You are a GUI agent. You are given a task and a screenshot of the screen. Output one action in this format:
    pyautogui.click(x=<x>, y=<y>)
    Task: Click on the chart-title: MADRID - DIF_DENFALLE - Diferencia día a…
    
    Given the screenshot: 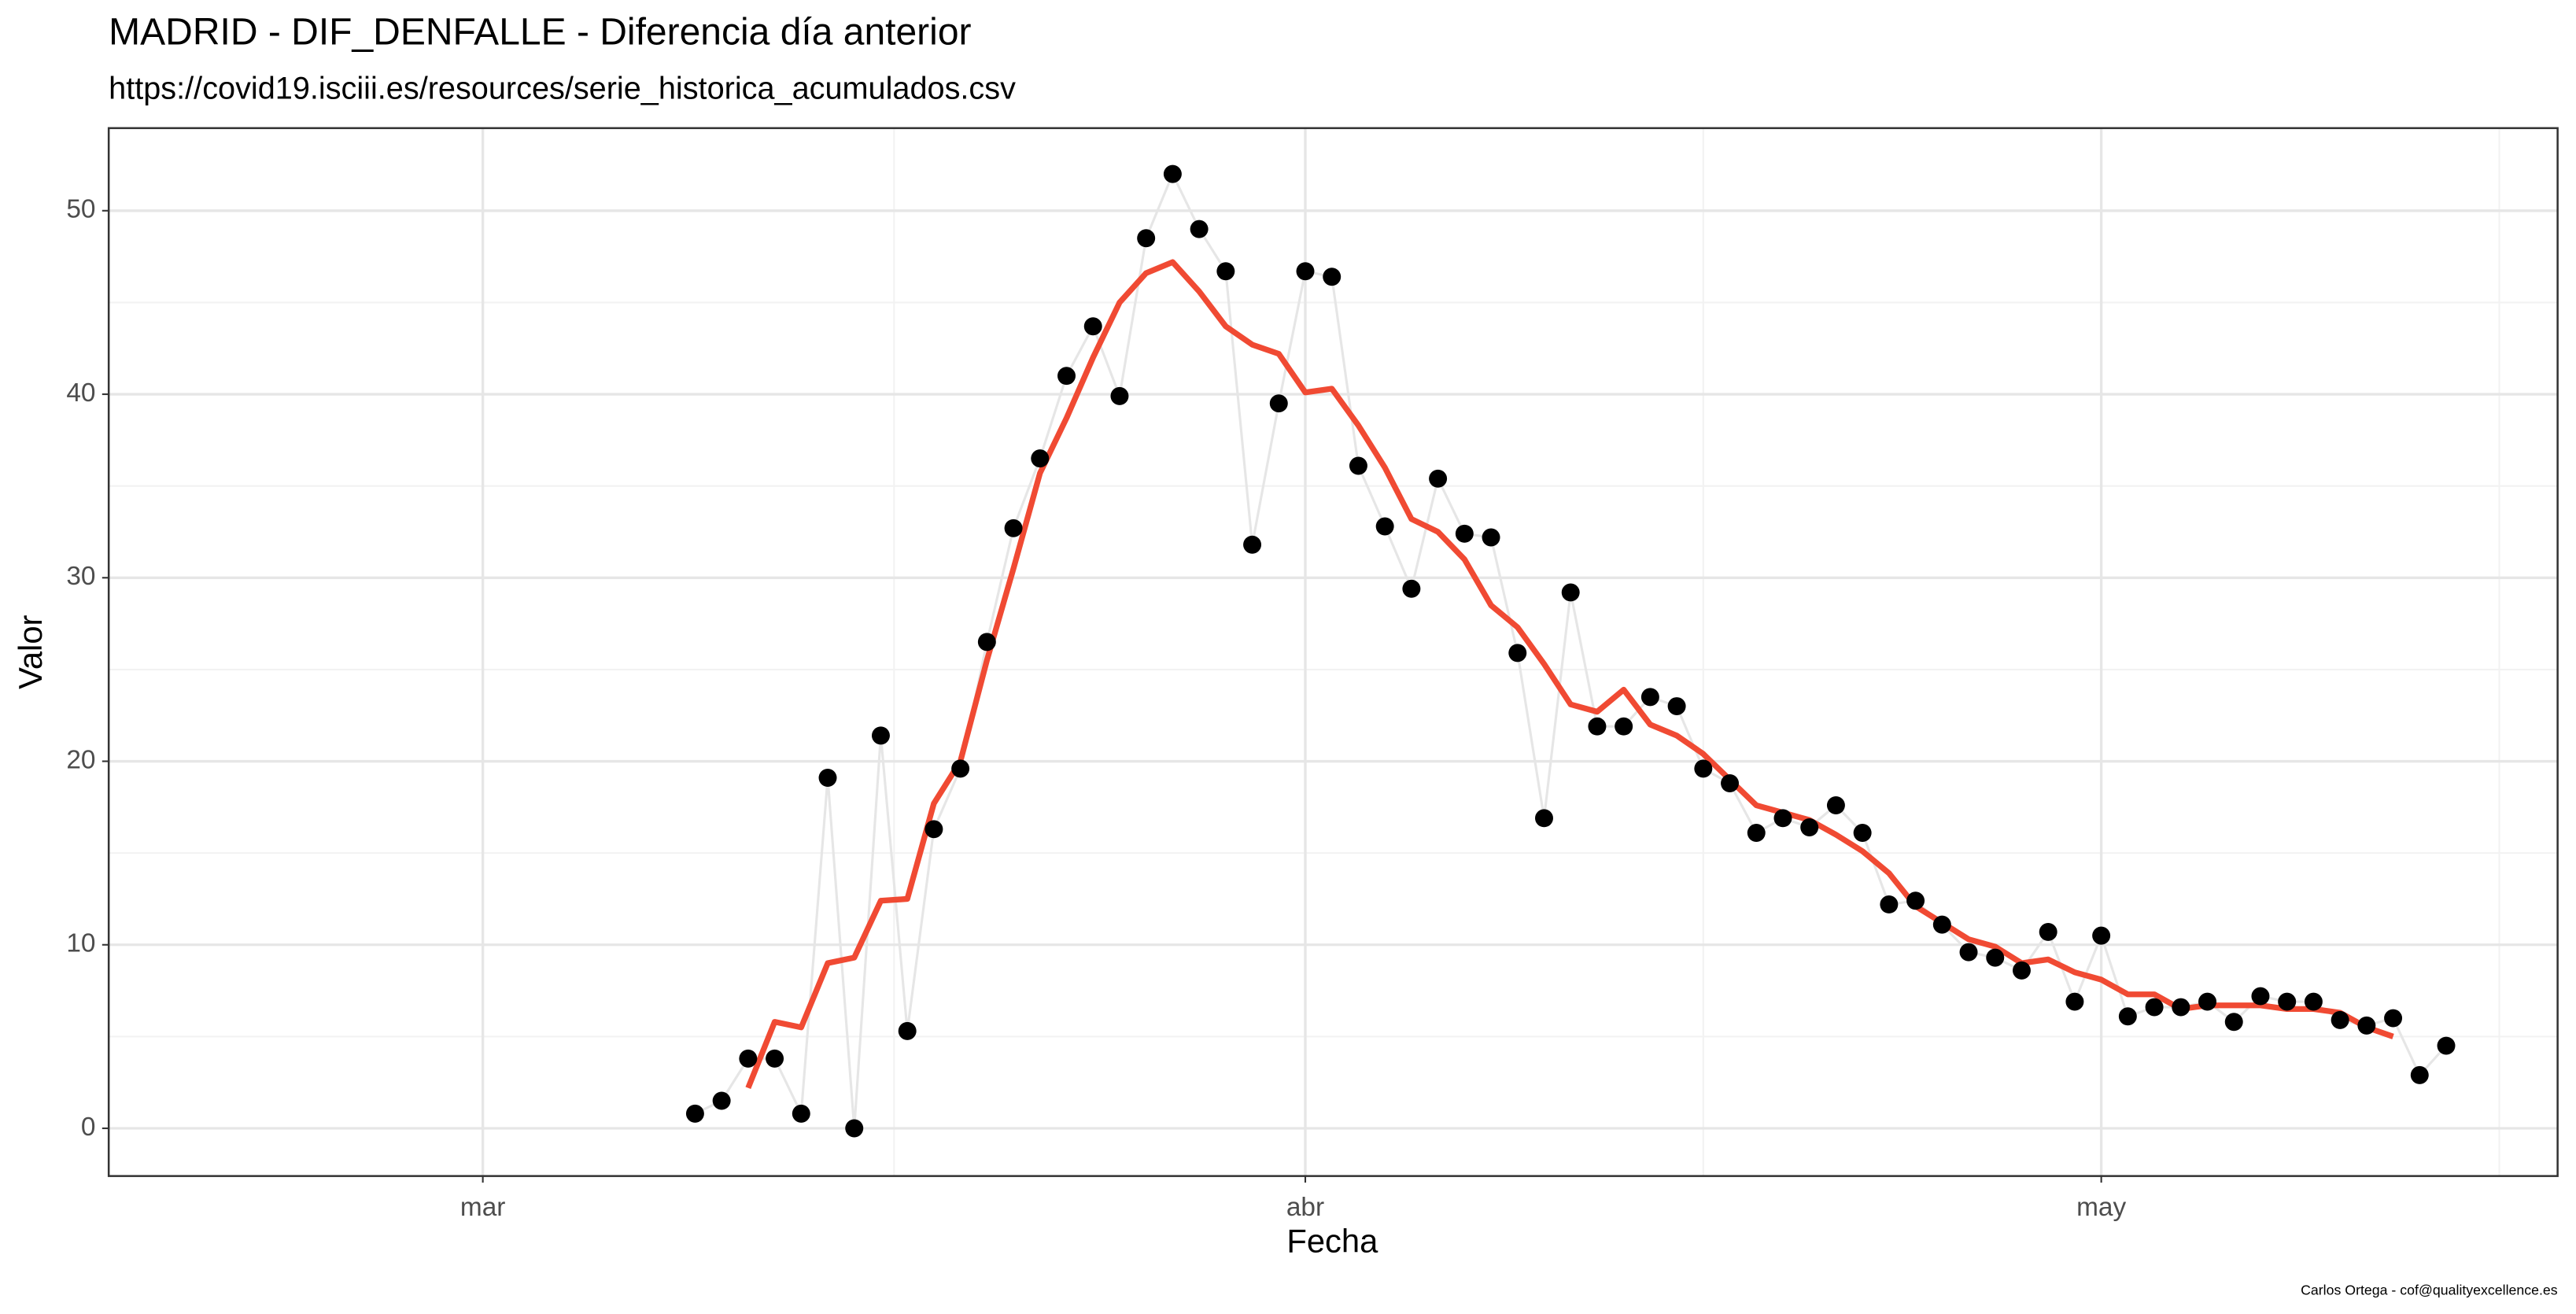 What is the action you would take?
    pyautogui.click(x=540, y=33)
    